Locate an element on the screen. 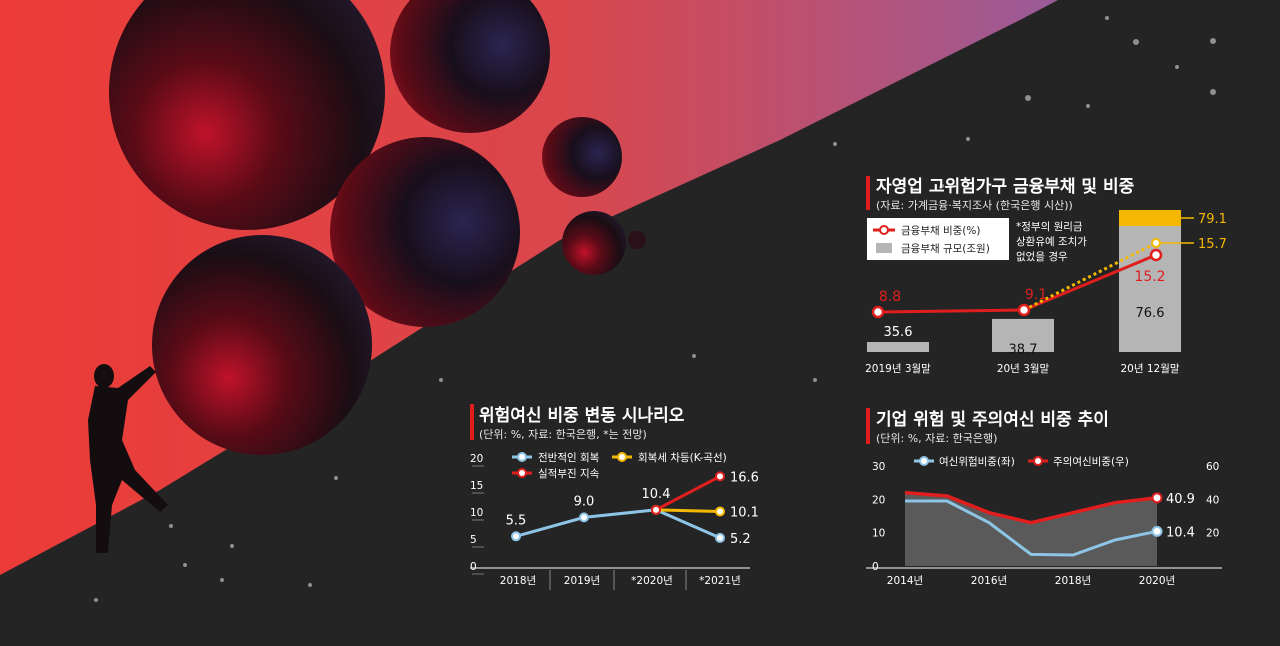  debt-share-scenario-point is located at coordinates (1156, 243).